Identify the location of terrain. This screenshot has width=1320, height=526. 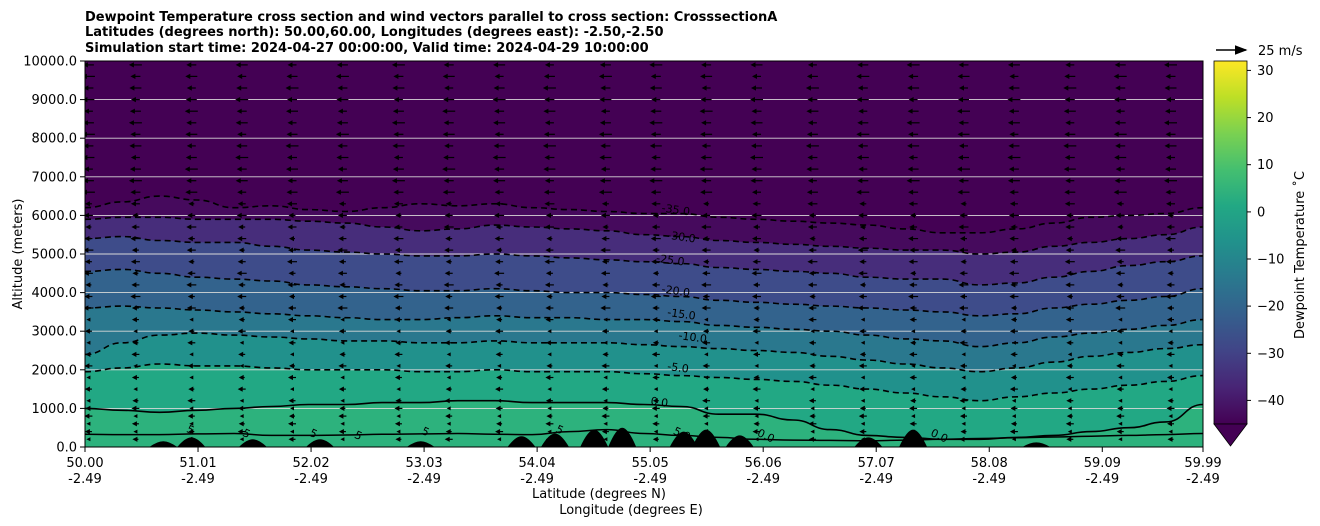
(644, 437).